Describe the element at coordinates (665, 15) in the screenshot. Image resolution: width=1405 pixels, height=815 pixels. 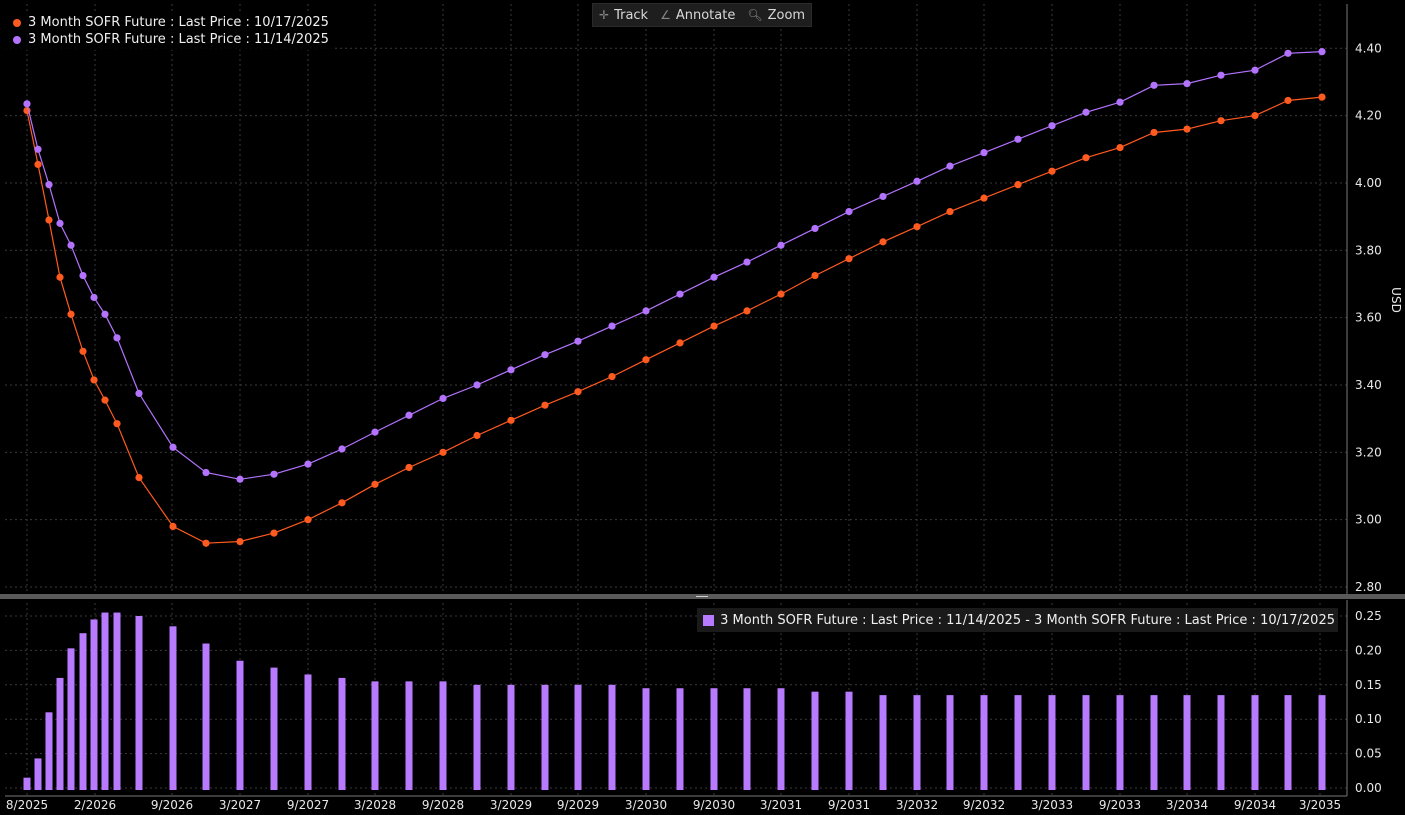
I see `pencil-icon: ∠` at that location.